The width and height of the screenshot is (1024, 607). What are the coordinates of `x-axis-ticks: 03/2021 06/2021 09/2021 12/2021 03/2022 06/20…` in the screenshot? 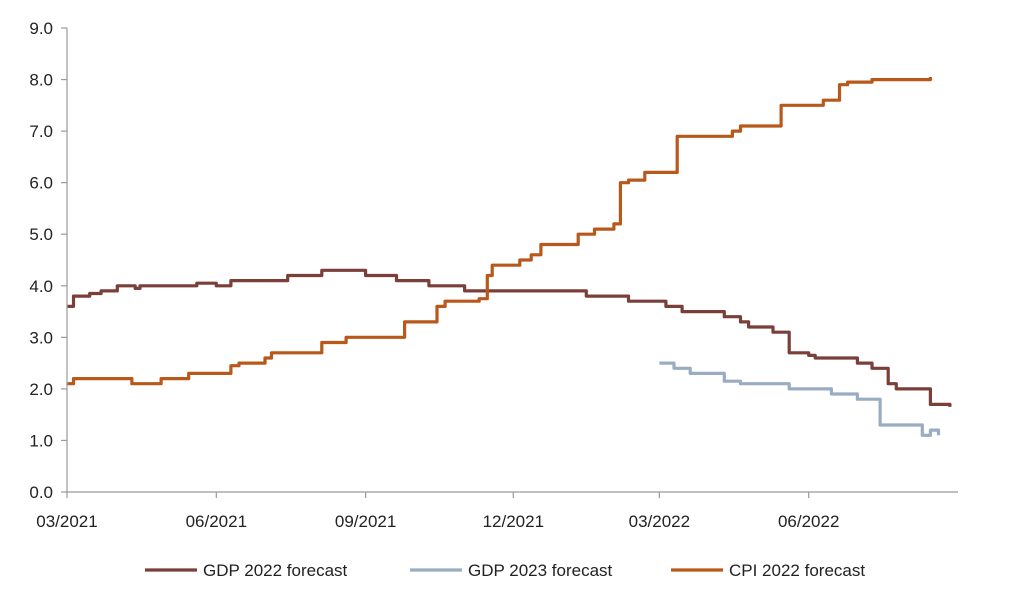 It's located at (437, 511).